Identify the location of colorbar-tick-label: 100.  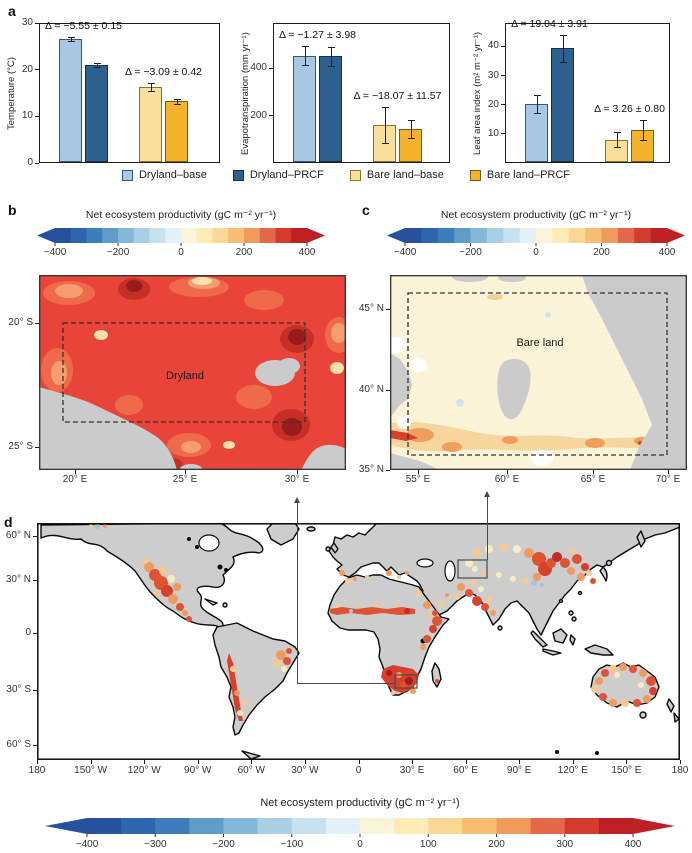
(428, 844).